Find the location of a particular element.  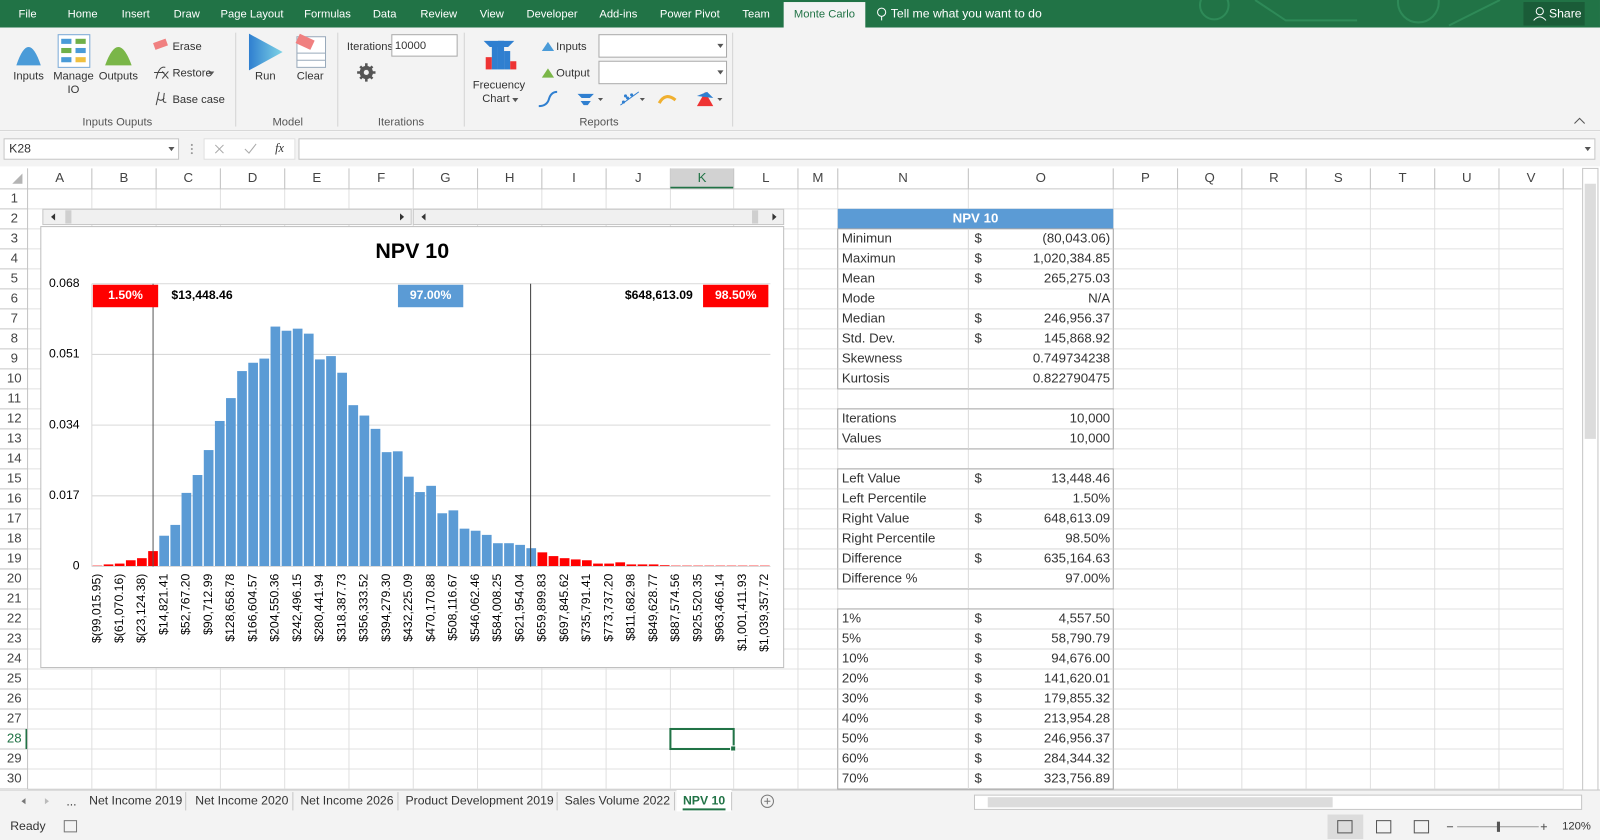

zoom-in is located at coordinates (1543, 826).